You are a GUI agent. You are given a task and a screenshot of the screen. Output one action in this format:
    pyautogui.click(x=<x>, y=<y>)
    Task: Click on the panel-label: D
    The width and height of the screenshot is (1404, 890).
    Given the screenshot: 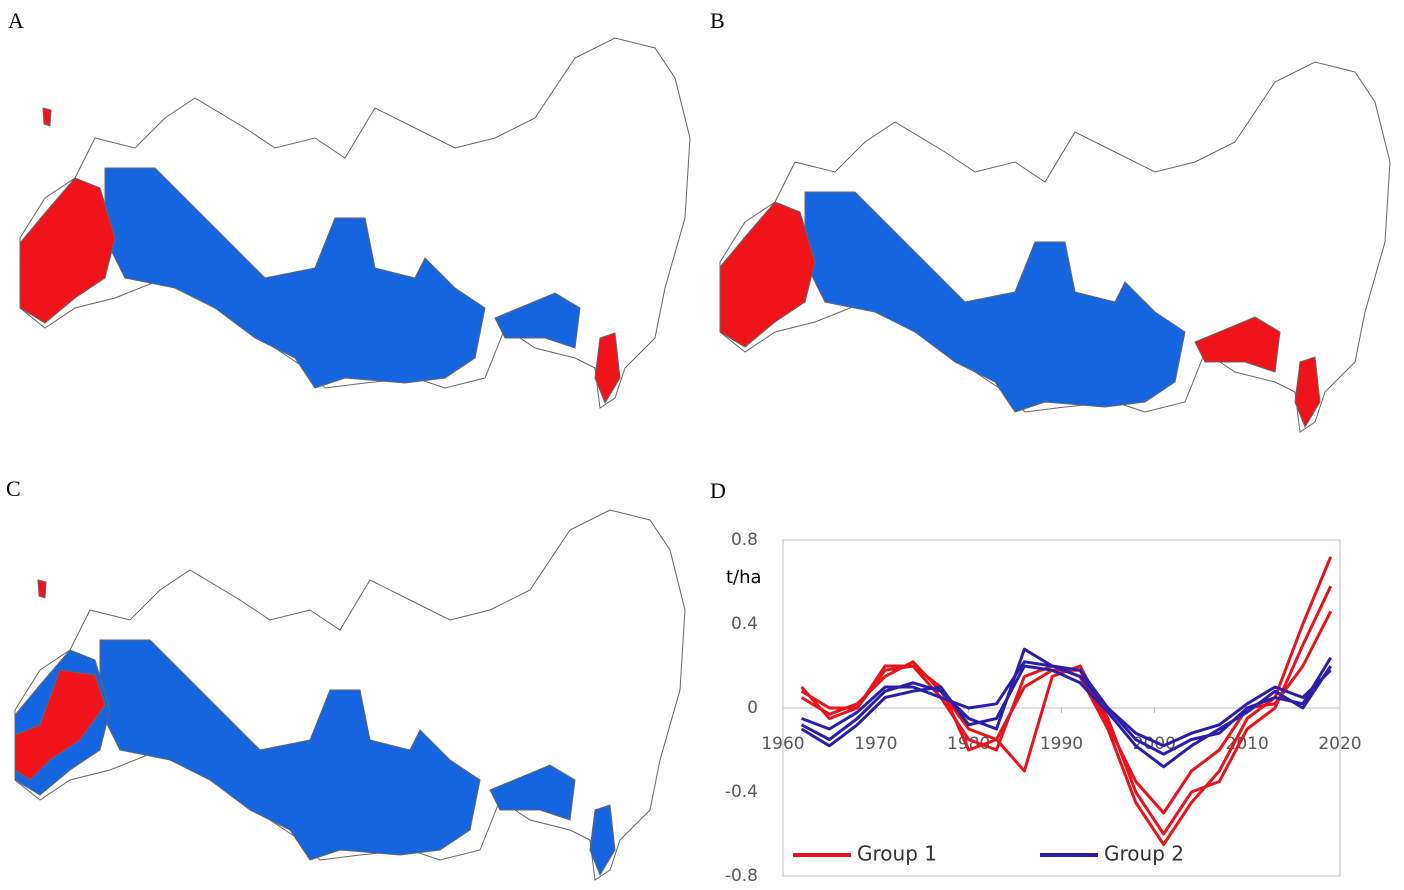 What is the action you would take?
    pyautogui.click(x=718, y=490)
    